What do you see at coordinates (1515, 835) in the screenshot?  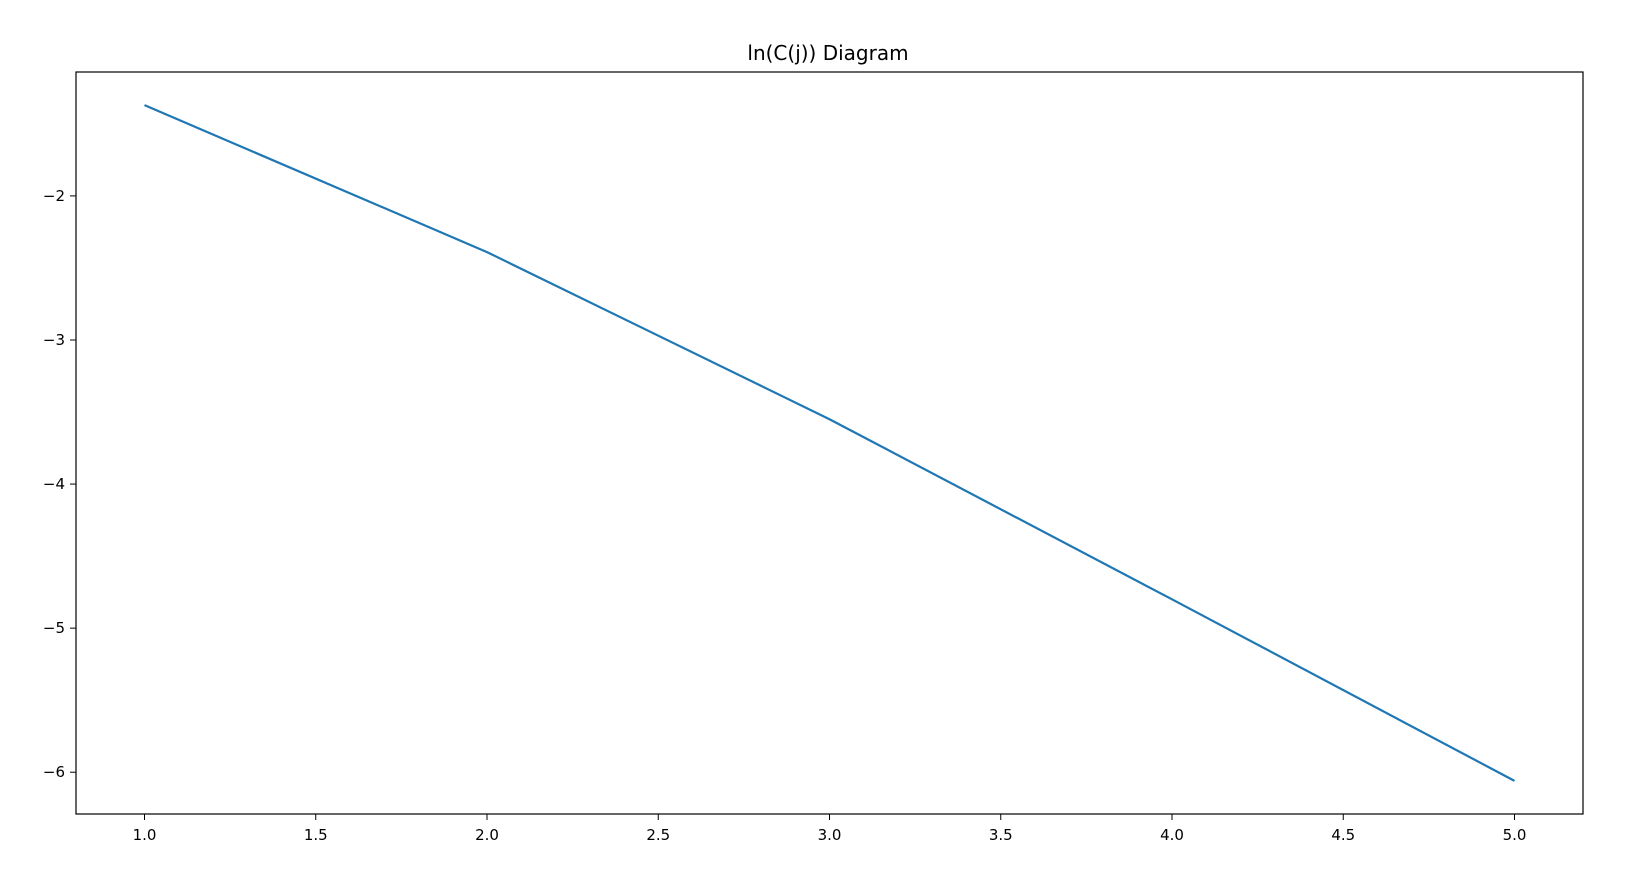 I see `x-tick-label: 5.0` at bounding box center [1515, 835].